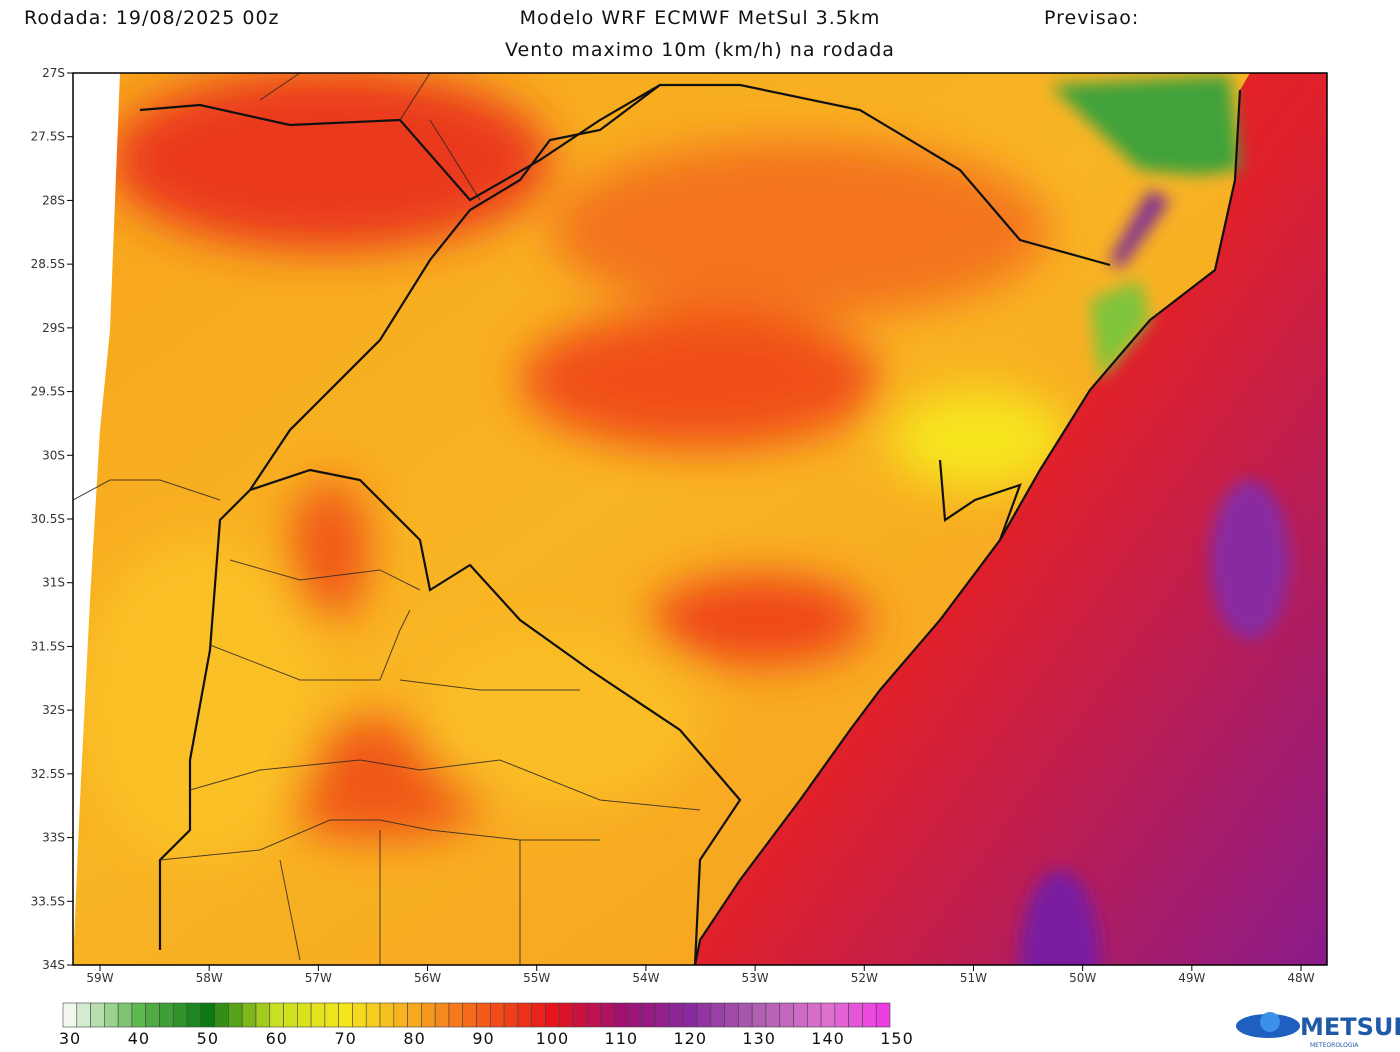 The height and width of the screenshot is (1052, 1400). I want to click on lon-label: 54W, so click(645, 978).